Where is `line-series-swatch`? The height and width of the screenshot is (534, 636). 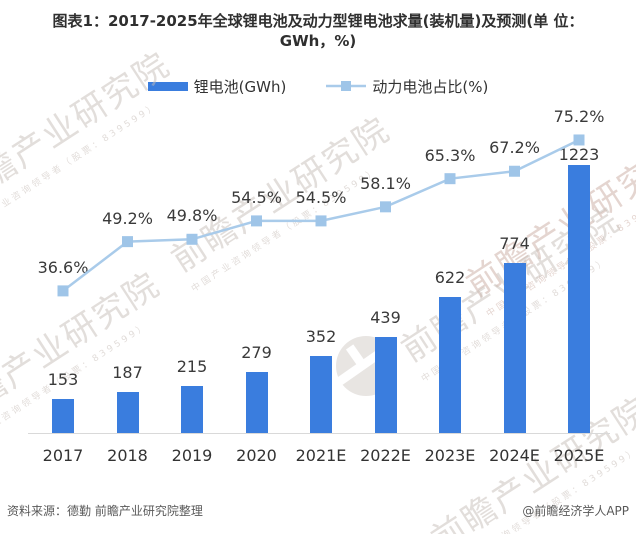
line-series-swatch is located at coordinates (346, 86).